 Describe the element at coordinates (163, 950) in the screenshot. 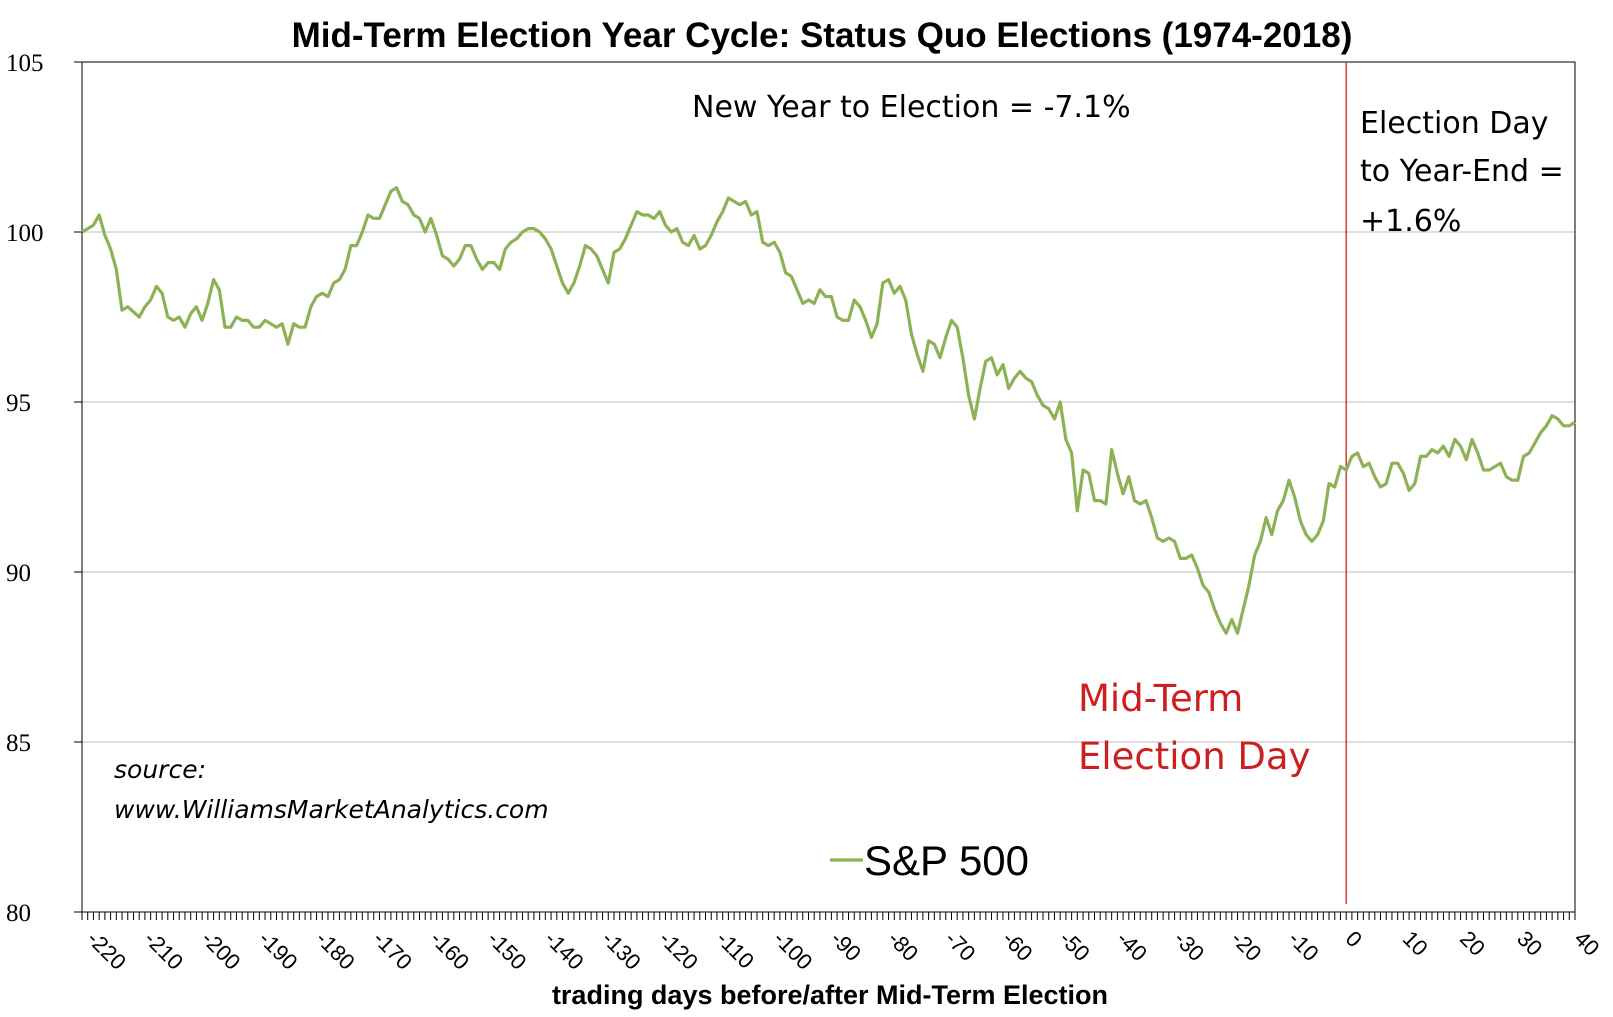

I see `xtick-label--210: -210` at that location.